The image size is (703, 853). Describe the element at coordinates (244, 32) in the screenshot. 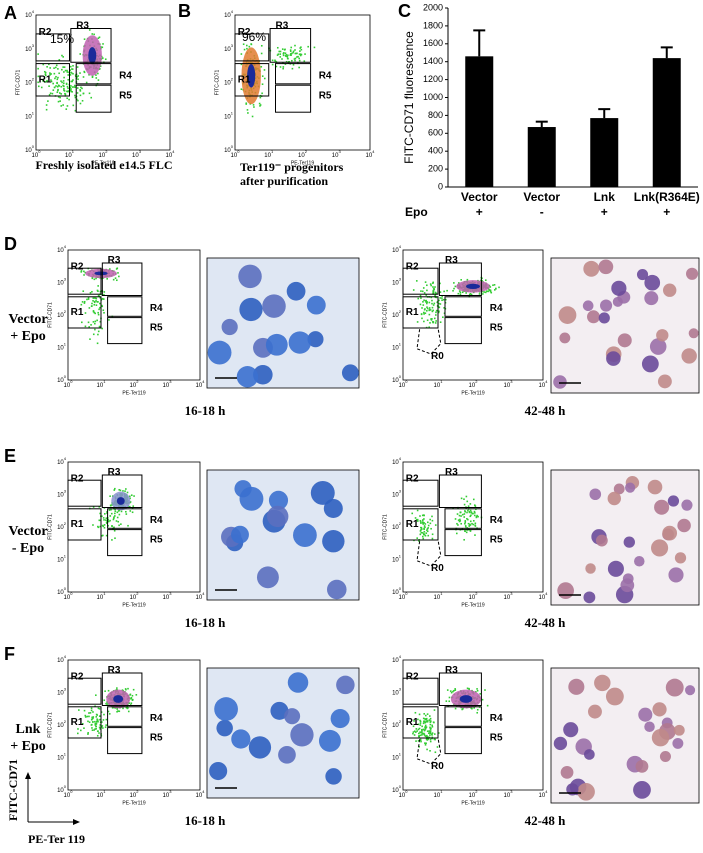

I see `gate-label: R2` at that location.